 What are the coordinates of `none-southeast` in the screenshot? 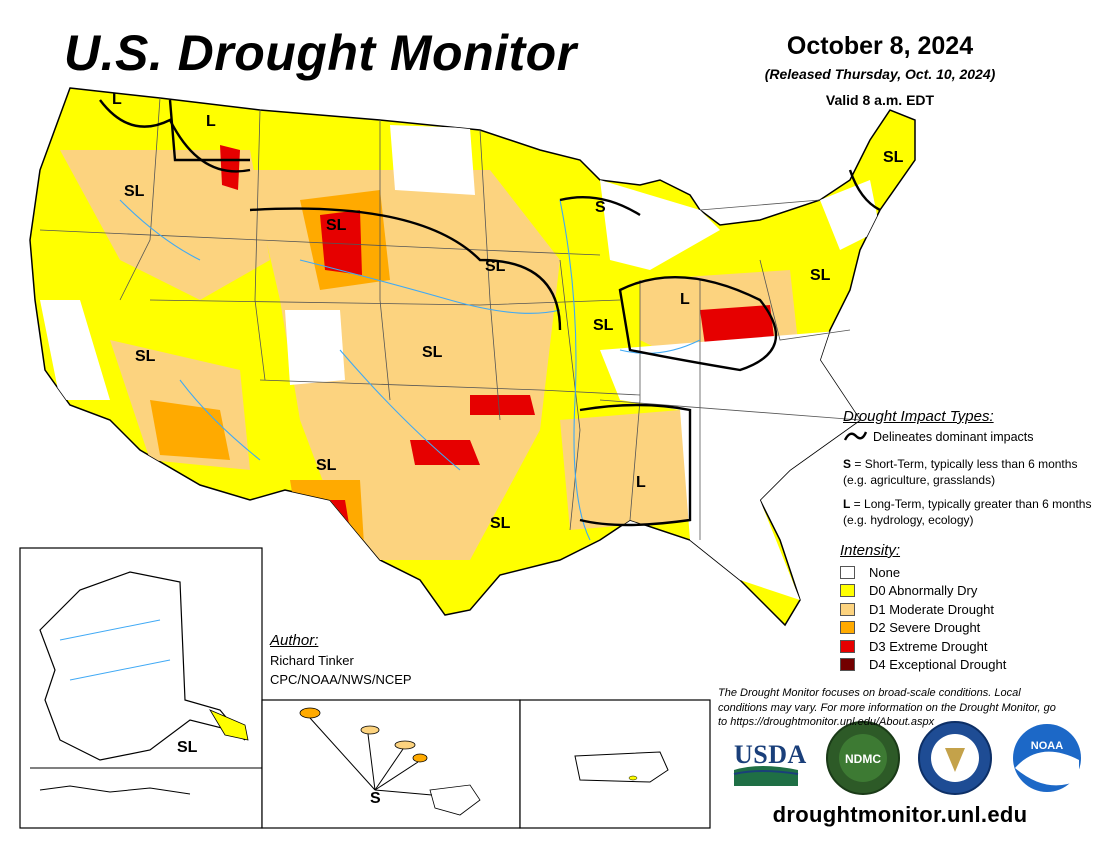 It's located at (730, 465).